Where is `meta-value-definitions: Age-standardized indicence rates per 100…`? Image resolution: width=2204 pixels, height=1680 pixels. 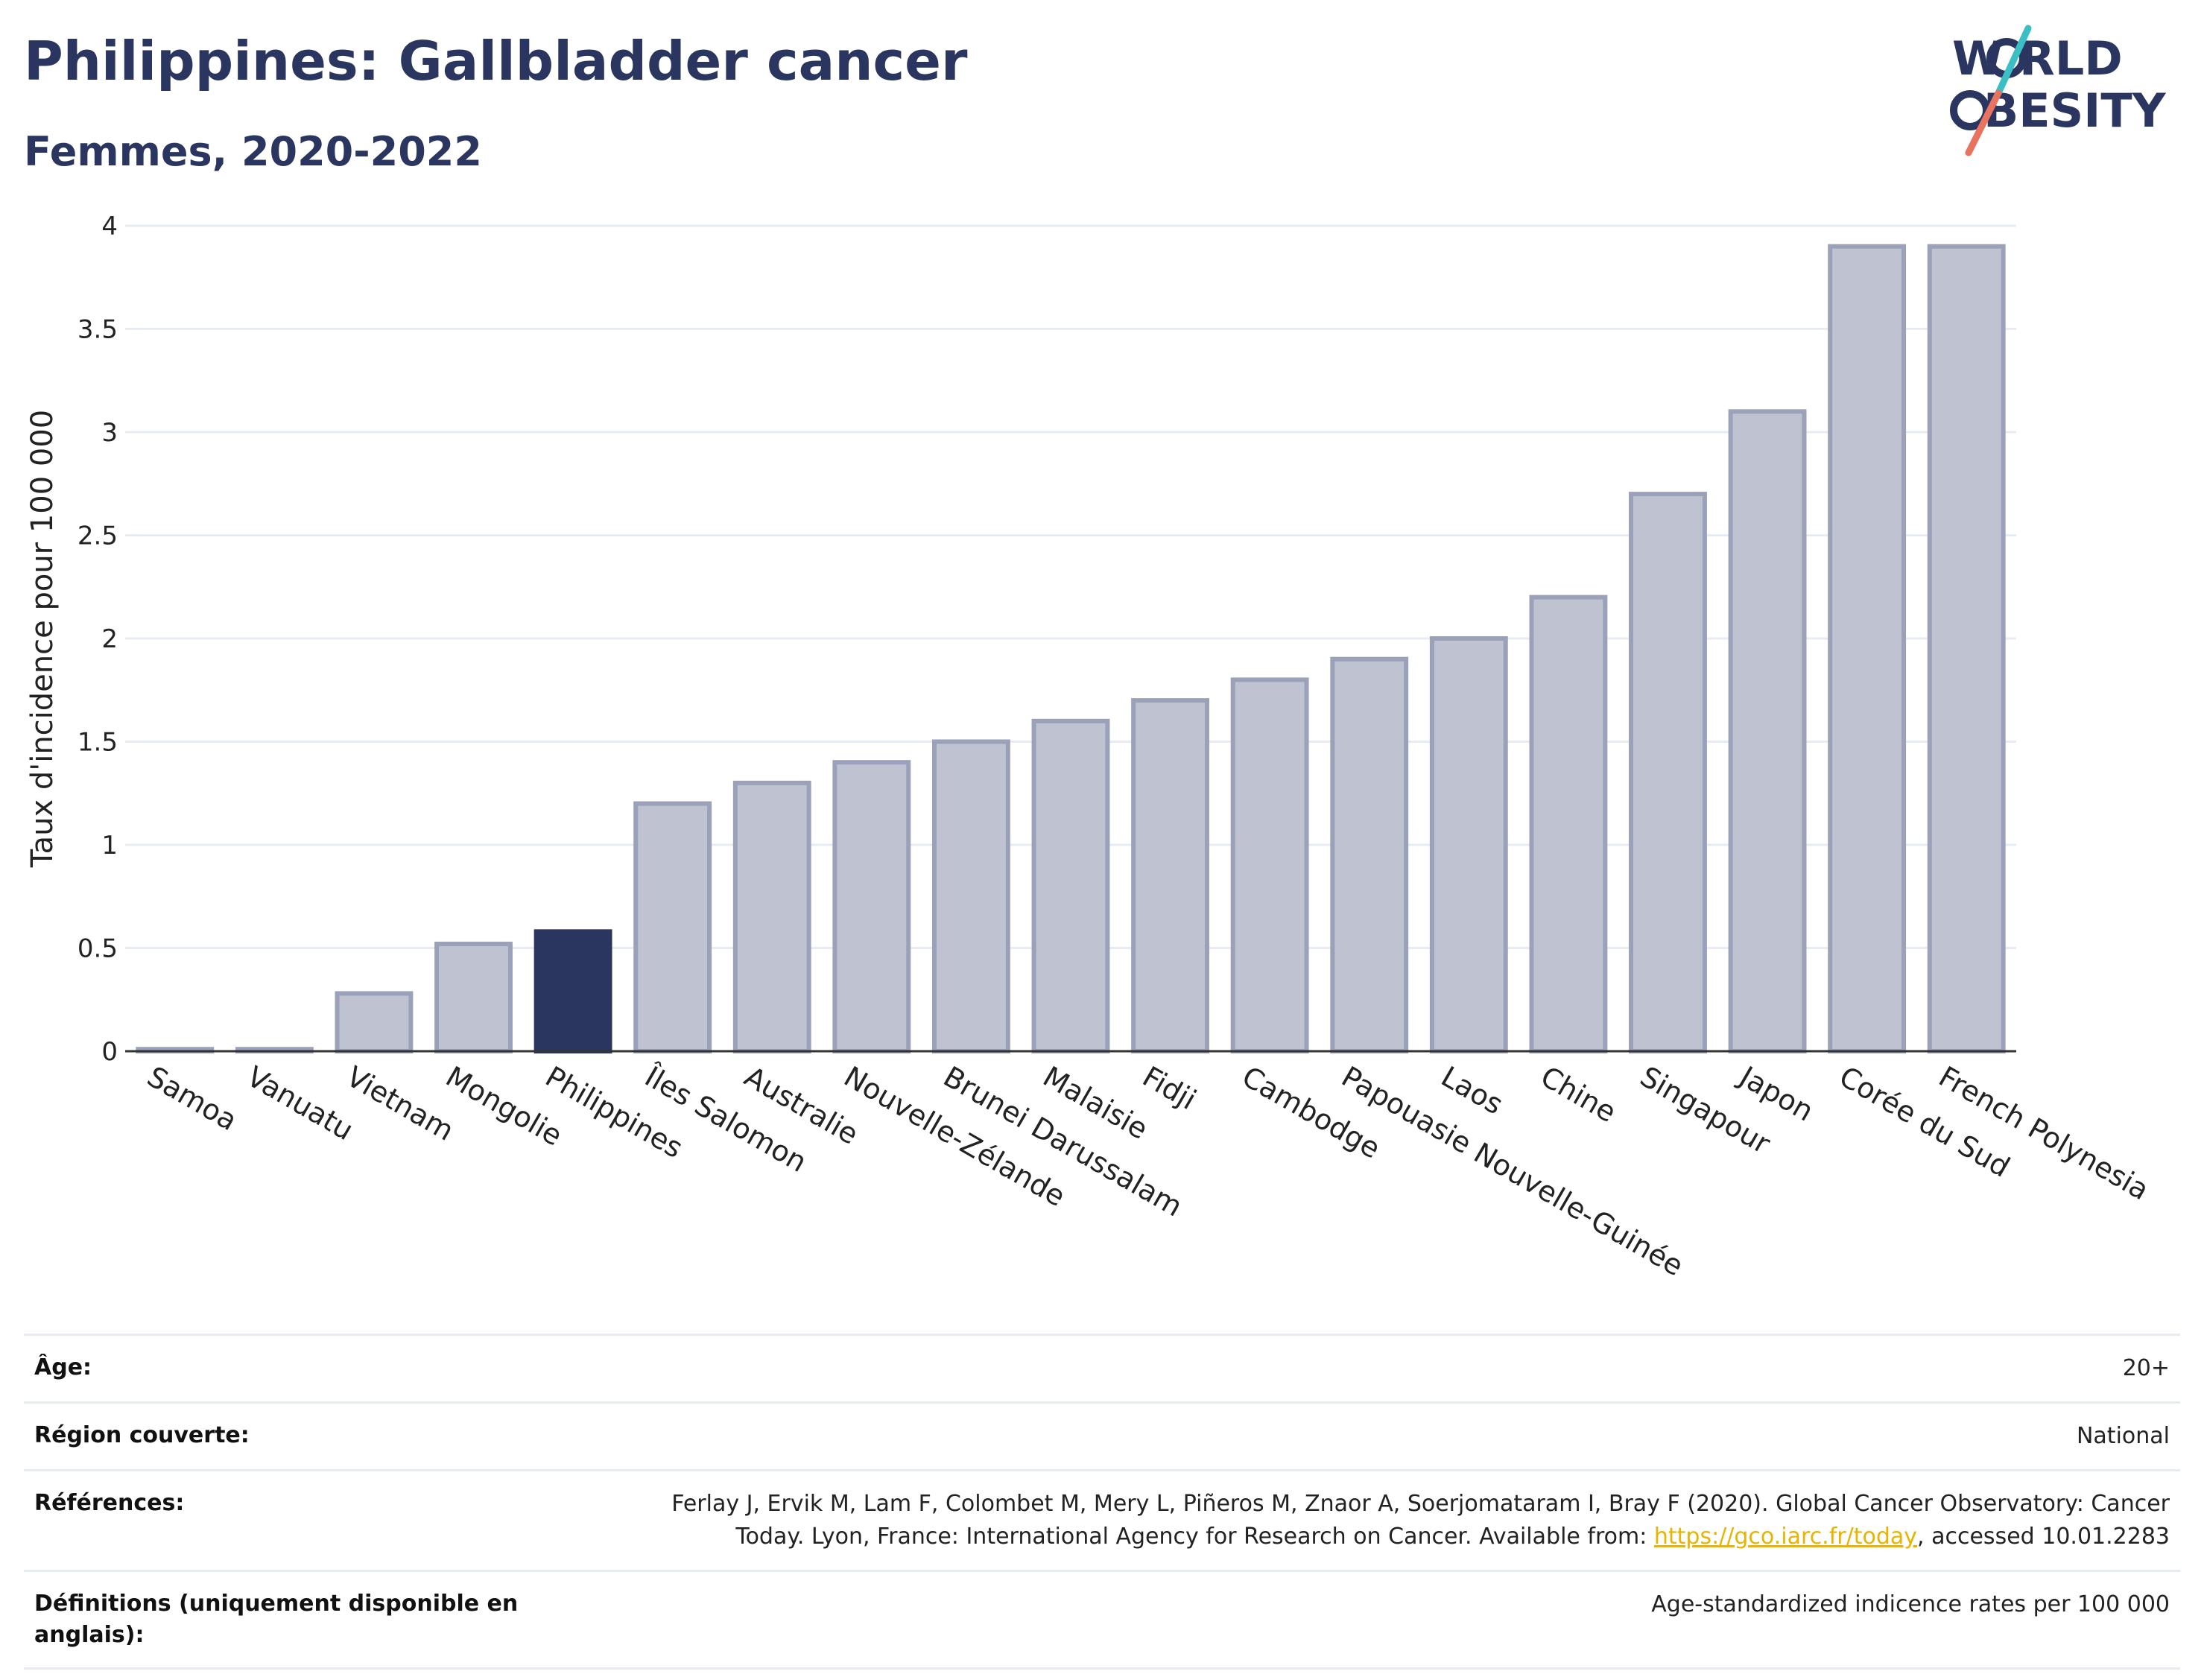 meta-value-definitions: Age-standardized indicence rates per 100… is located at coordinates (1910, 1604).